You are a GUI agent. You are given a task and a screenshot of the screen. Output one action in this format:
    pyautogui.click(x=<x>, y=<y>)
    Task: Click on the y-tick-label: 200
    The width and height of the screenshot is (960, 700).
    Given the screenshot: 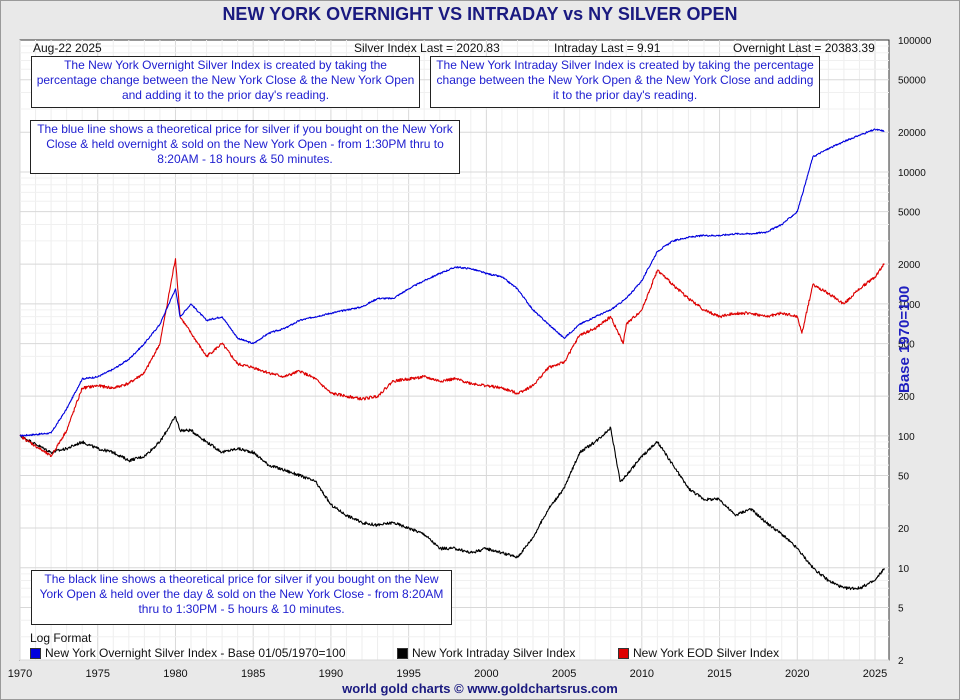 What is the action you would take?
    pyautogui.click(x=906, y=397)
    